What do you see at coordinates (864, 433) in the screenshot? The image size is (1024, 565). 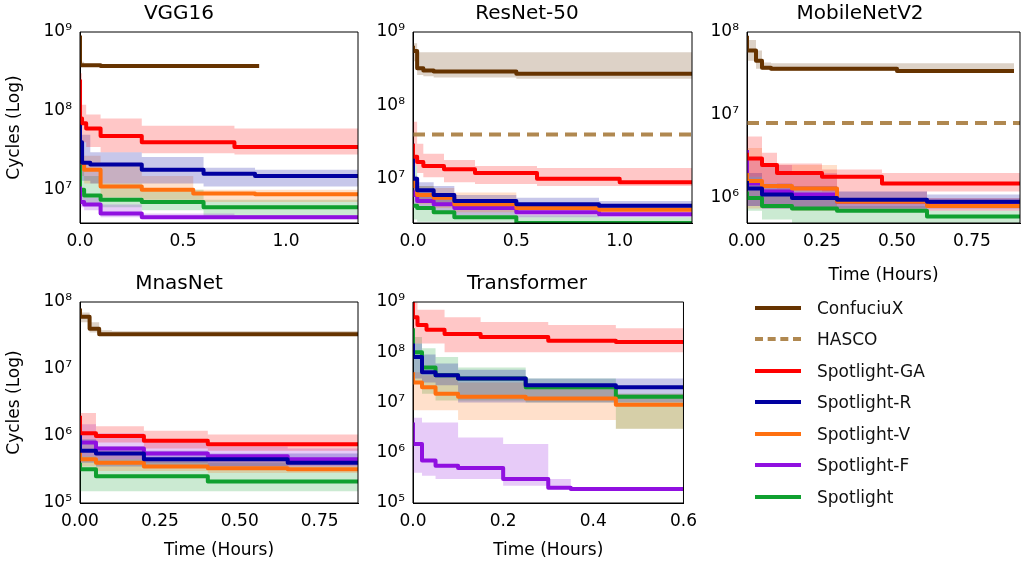 I see `legend-label: Spotlight-V` at bounding box center [864, 433].